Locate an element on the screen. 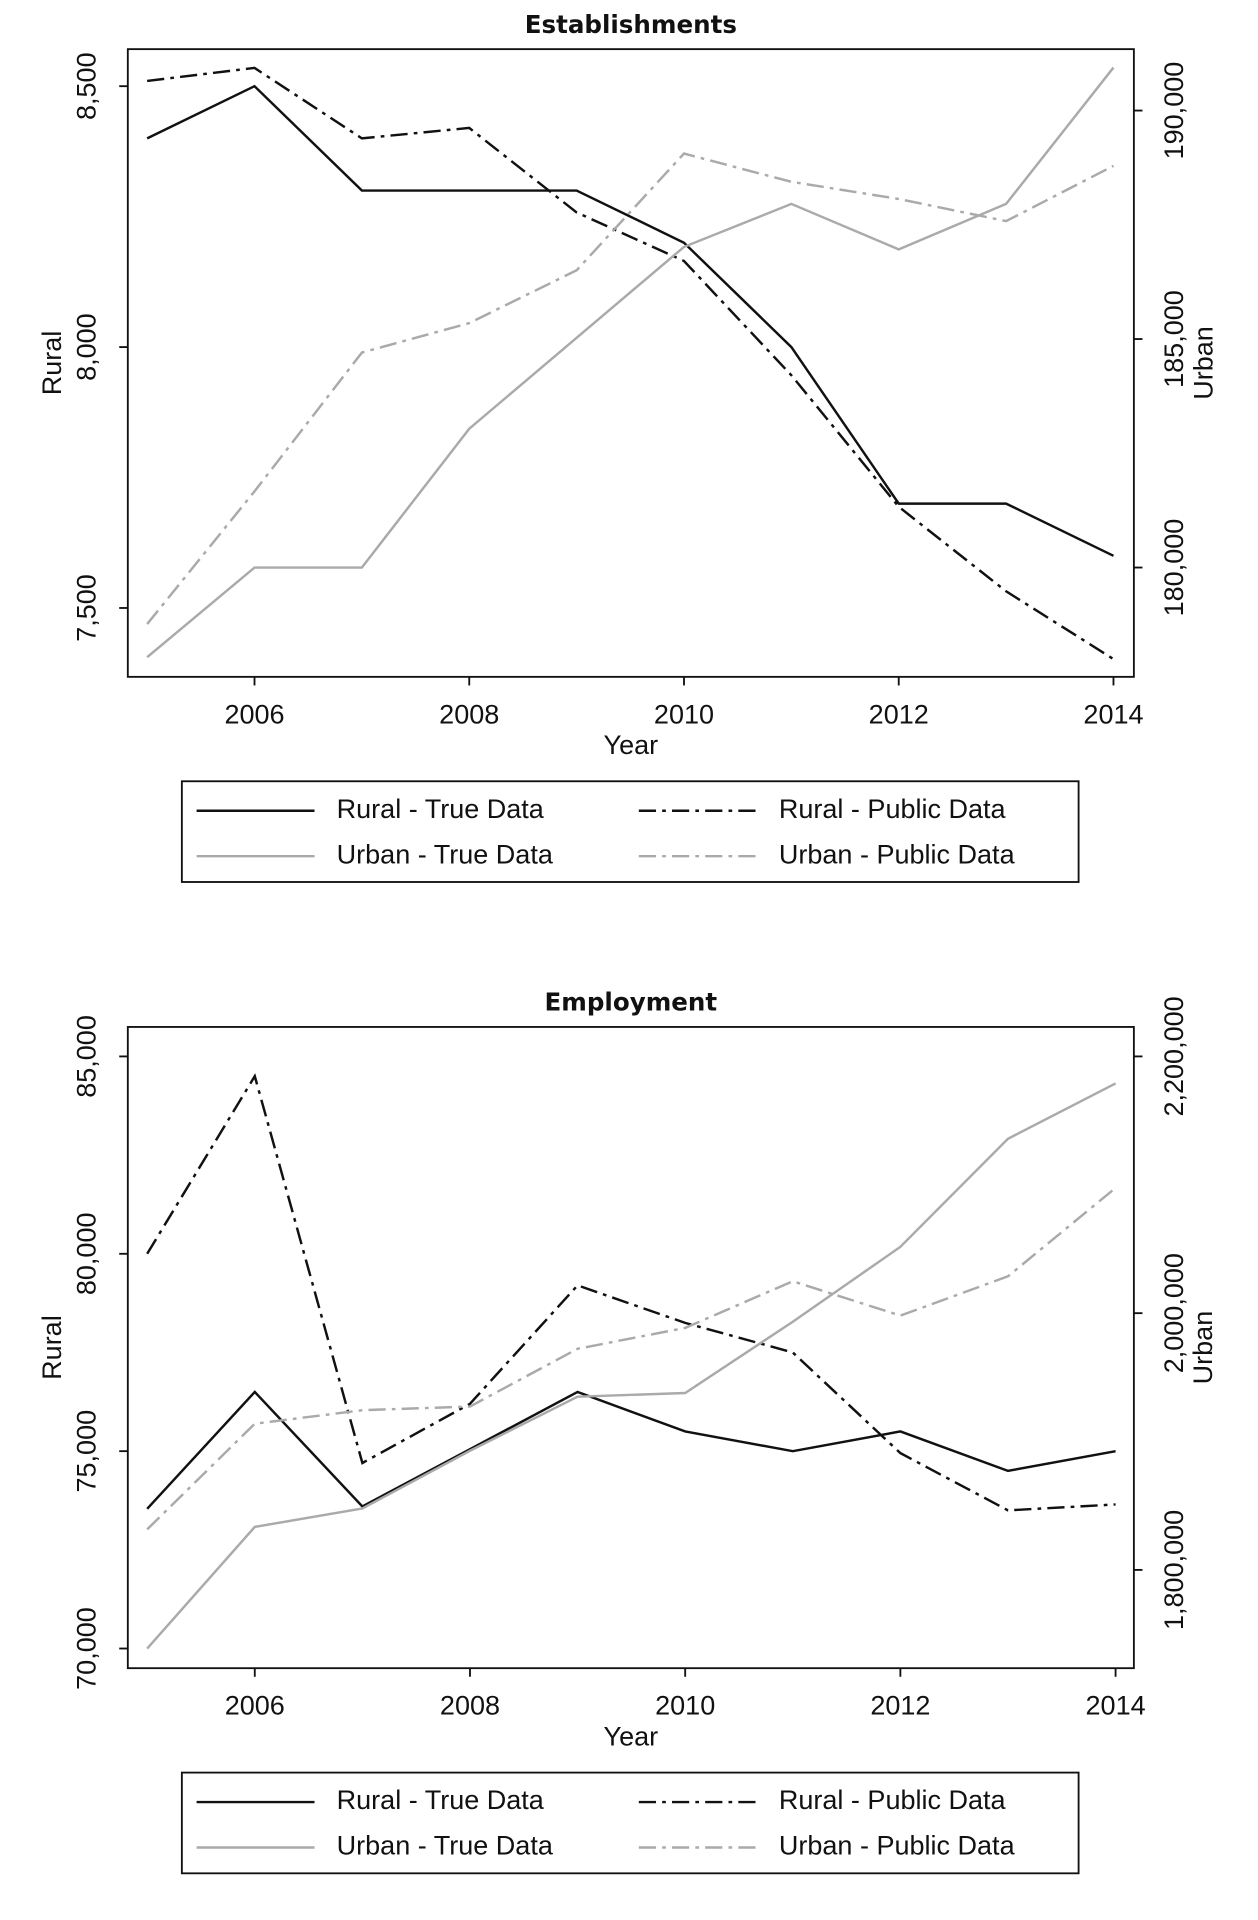 The height and width of the screenshot is (1920, 1258). y-tick-label: 80,000 is located at coordinates (87, 1253).